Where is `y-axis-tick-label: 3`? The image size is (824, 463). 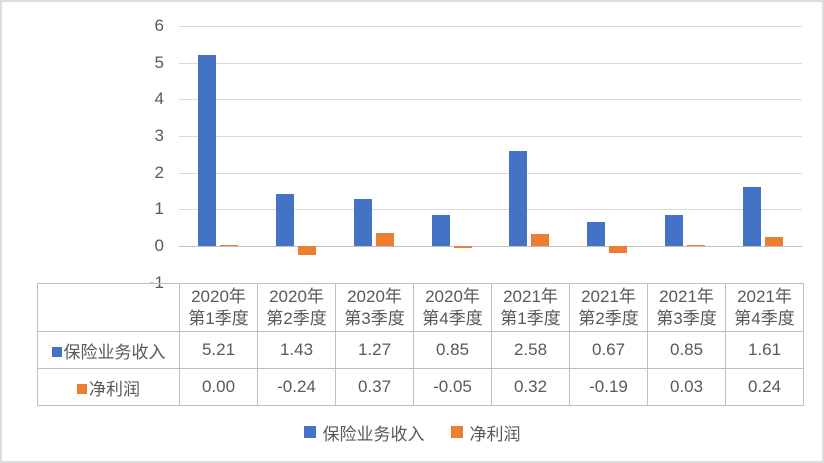 y-axis-tick-label: 3 is located at coordinates (159, 135).